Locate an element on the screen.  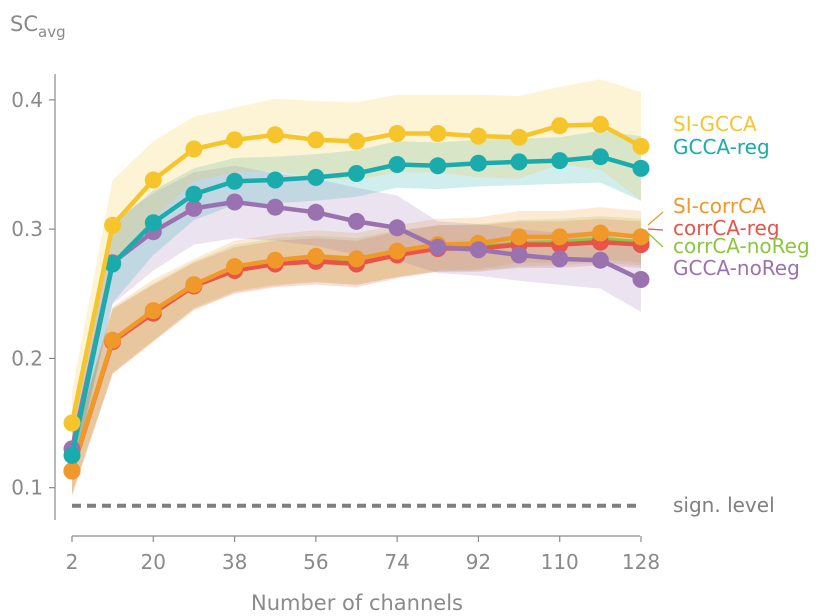
legend-leader-SI-corrCA is located at coordinates (655, 218).